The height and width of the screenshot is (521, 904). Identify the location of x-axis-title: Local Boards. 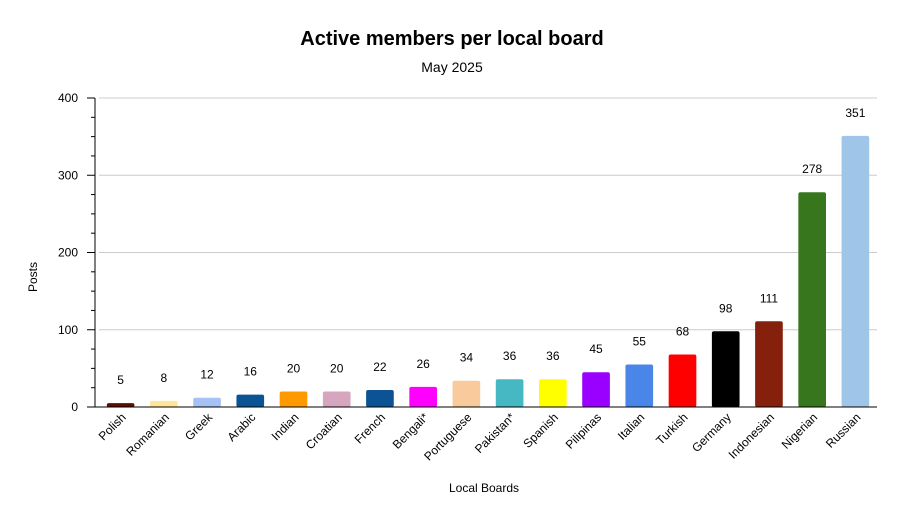
(484, 488).